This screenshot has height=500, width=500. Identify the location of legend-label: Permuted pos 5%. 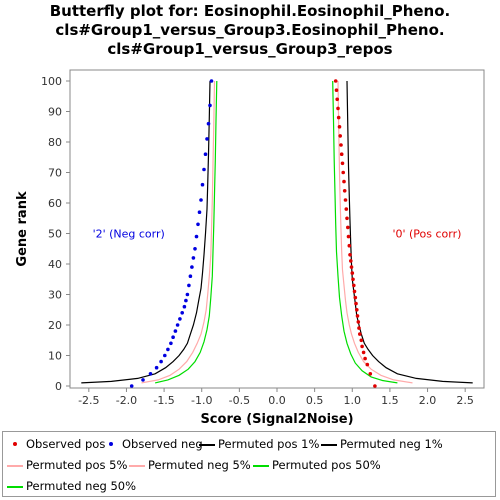
(77, 465).